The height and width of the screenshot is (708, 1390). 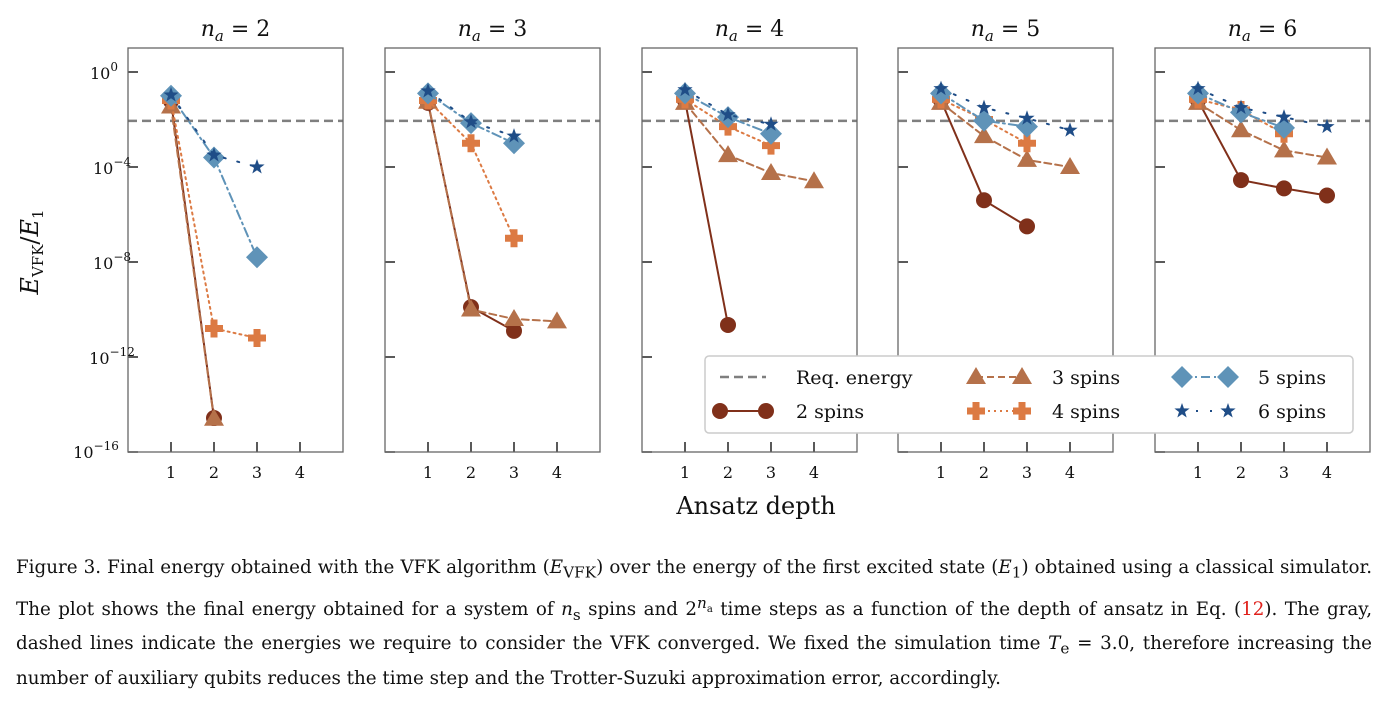 What do you see at coordinates (247, 29) in the screenshot?
I see `panel-title-eq: = 2` at bounding box center [247, 29].